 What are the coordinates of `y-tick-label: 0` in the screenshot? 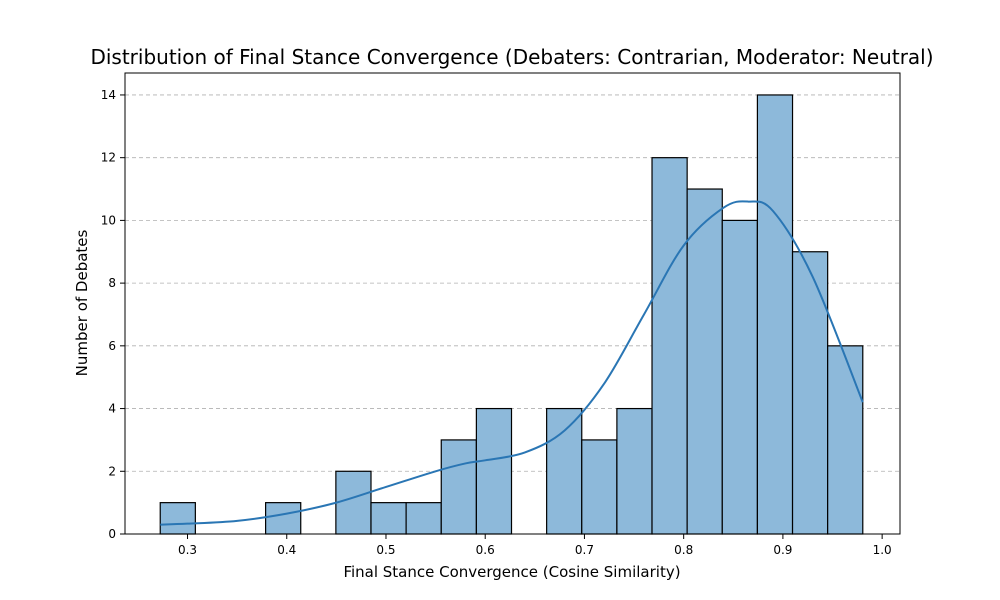 It's located at (112, 534).